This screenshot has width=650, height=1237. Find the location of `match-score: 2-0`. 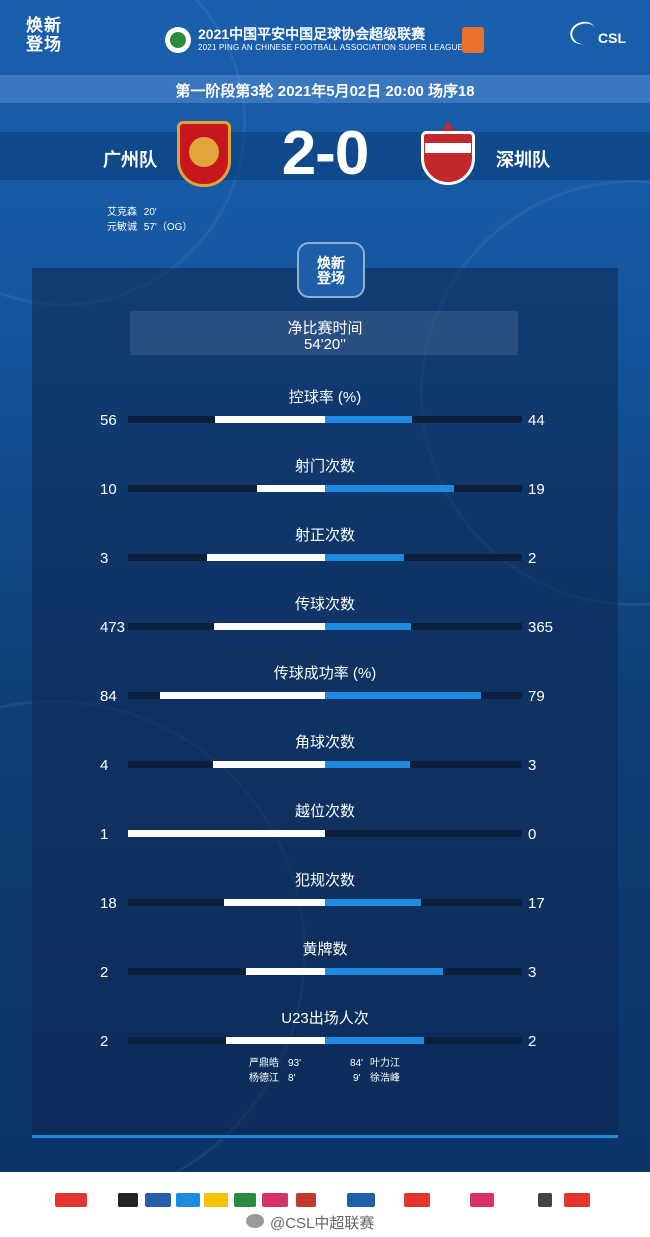

match-score: 2-0 is located at coordinates (325, 153).